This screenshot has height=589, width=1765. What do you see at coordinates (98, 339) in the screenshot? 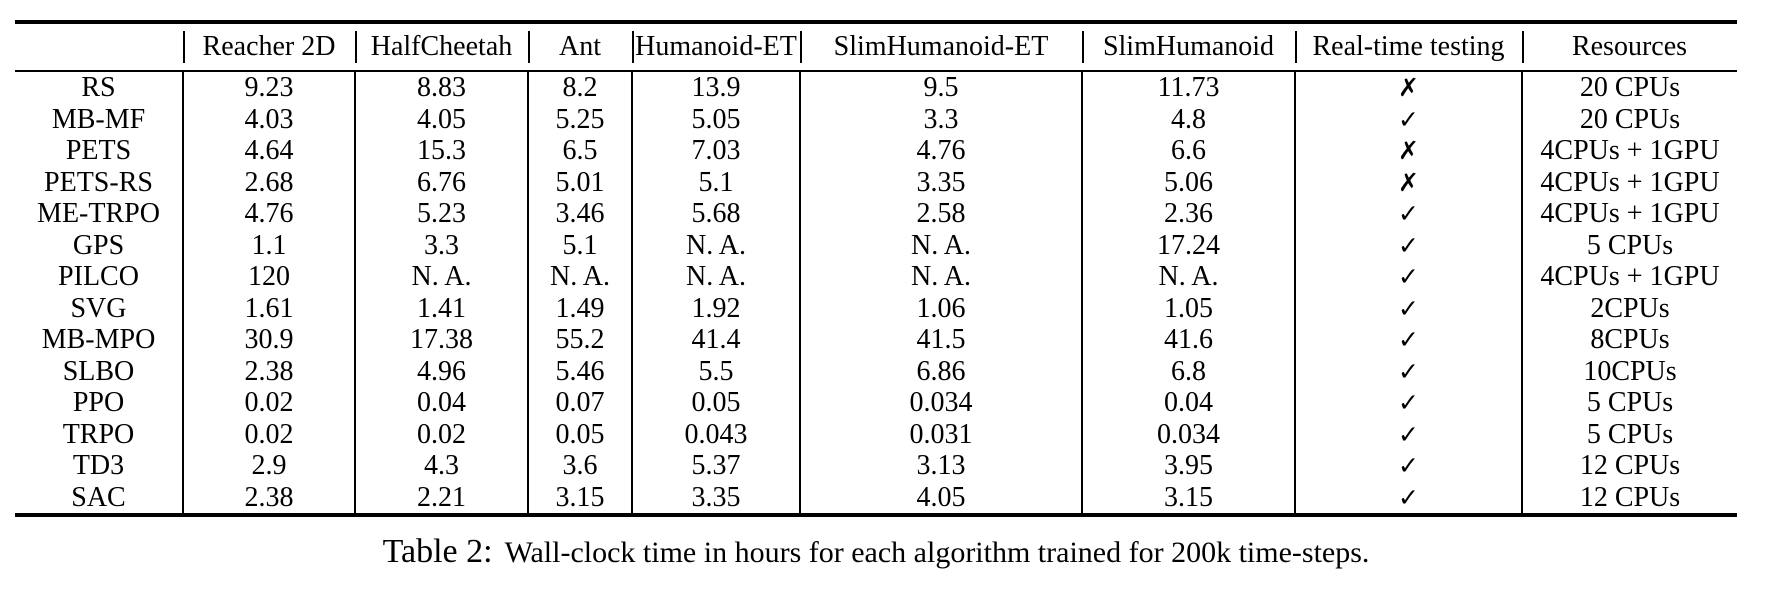
I see `algorithm-name: MB-MPO` at bounding box center [98, 339].